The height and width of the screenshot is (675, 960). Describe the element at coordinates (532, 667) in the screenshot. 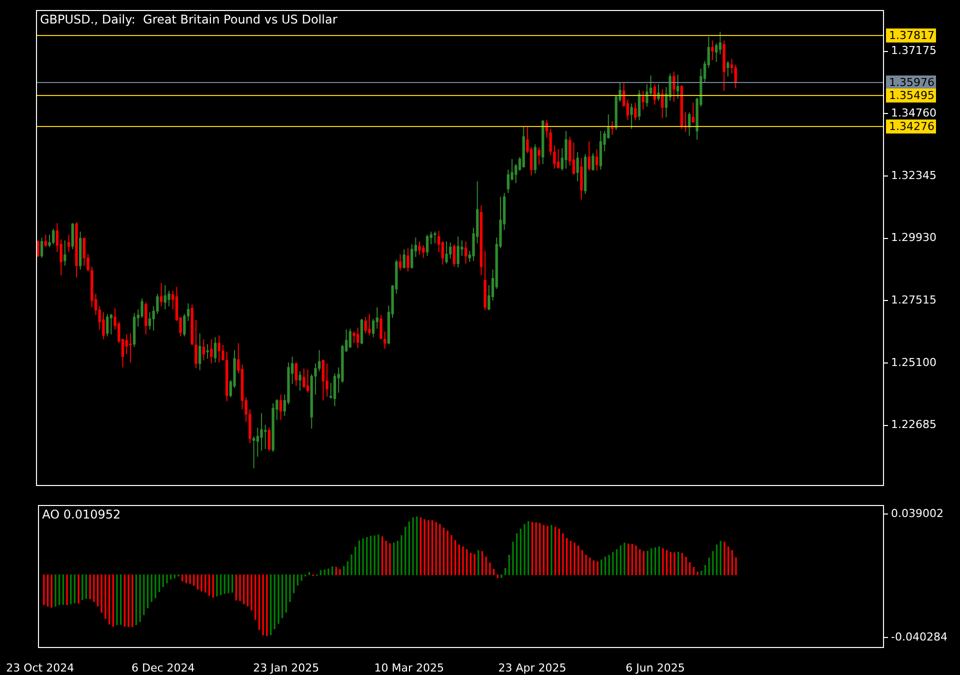

I see `x-tick-label: 23 Apr 2025` at that location.